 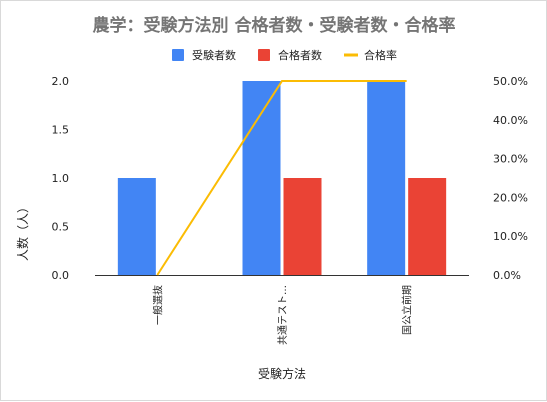 What do you see at coordinates (300, 55) in the screenshot?
I see `legend-label: 合格者数` at bounding box center [300, 55].